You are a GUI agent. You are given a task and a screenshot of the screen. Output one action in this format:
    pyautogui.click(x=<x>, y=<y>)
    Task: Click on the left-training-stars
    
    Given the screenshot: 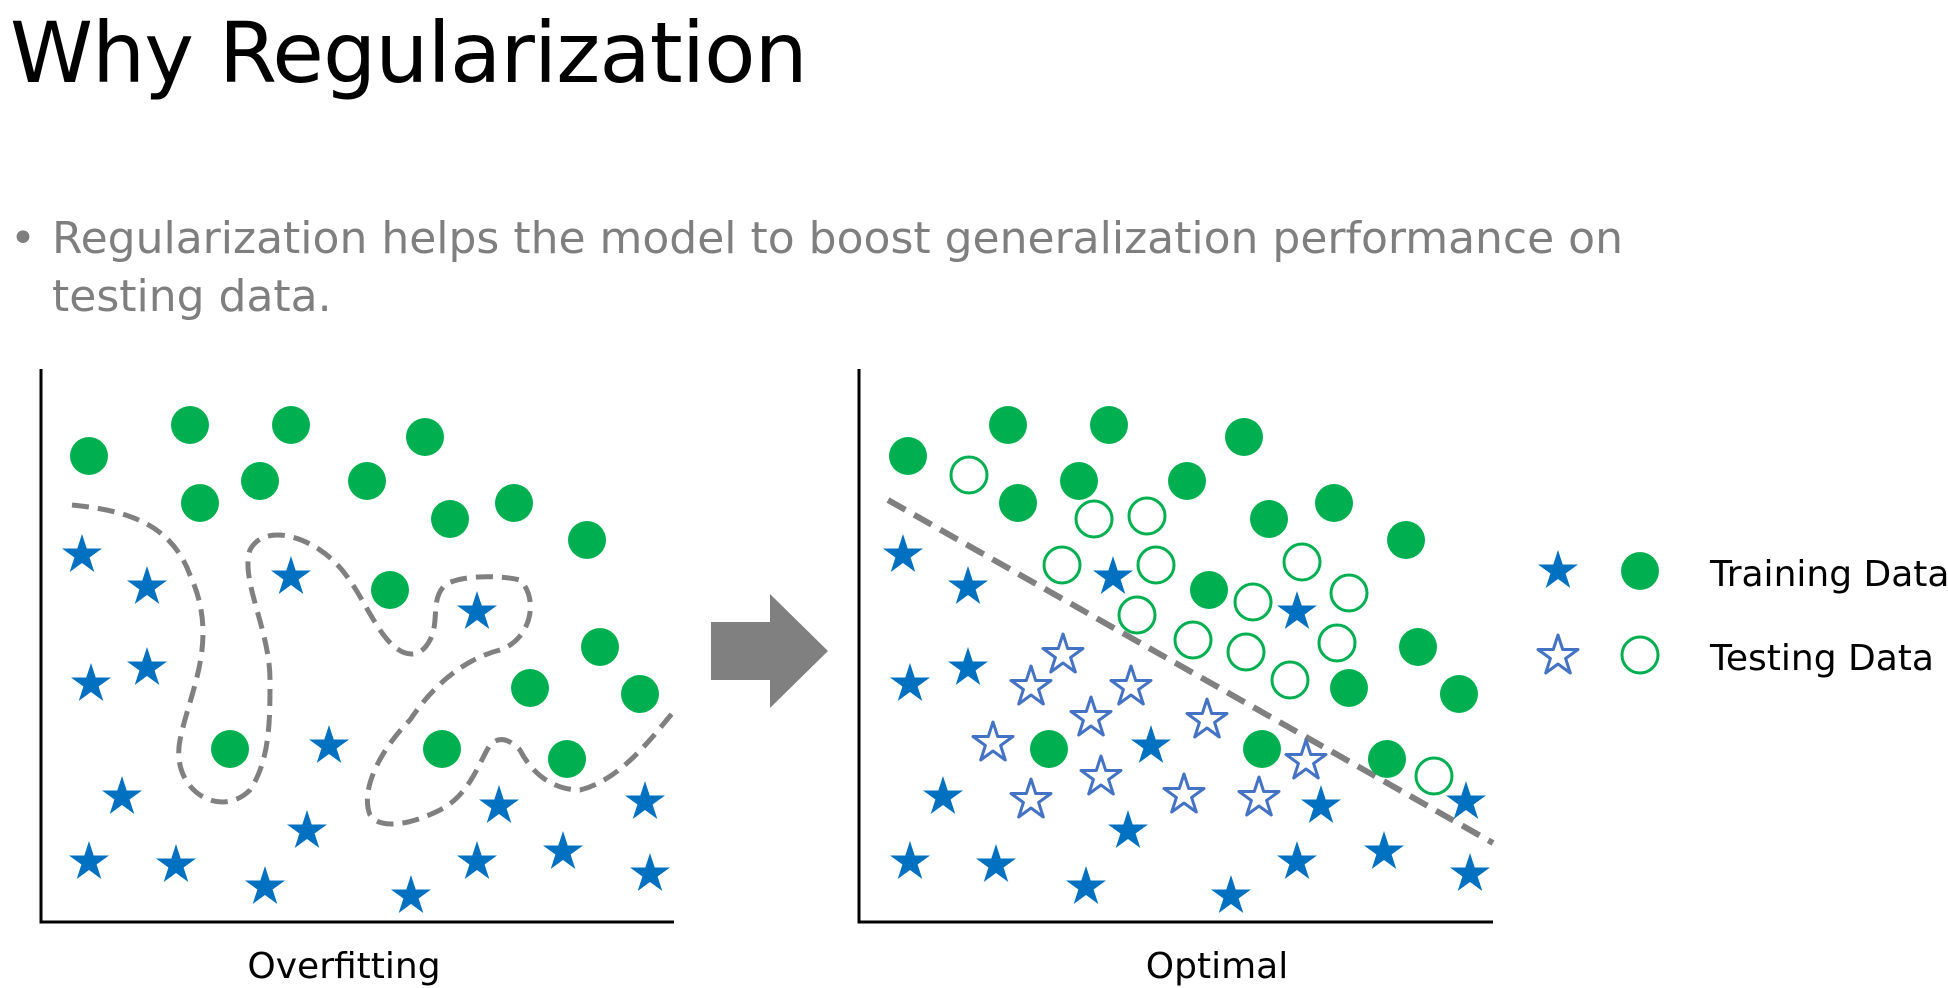 What is the action you would take?
    pyautogui.click(x=366, y=723)
    